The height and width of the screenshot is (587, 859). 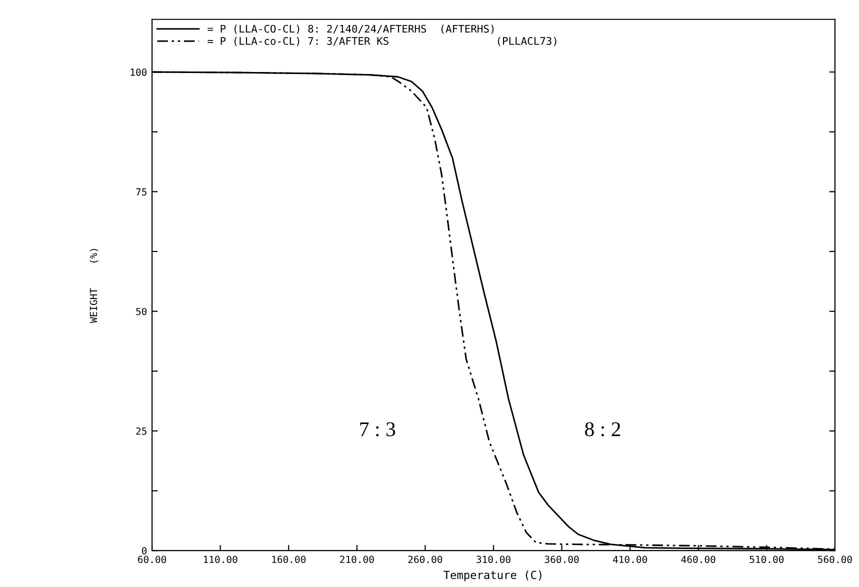 What do you see at coordinates (382, 41) in the screenshot?
I see `legend-label: = P (LLA-co-CL) 7: 3/AFTER KS (PLLACL73)` at bounding box center [382, 41].